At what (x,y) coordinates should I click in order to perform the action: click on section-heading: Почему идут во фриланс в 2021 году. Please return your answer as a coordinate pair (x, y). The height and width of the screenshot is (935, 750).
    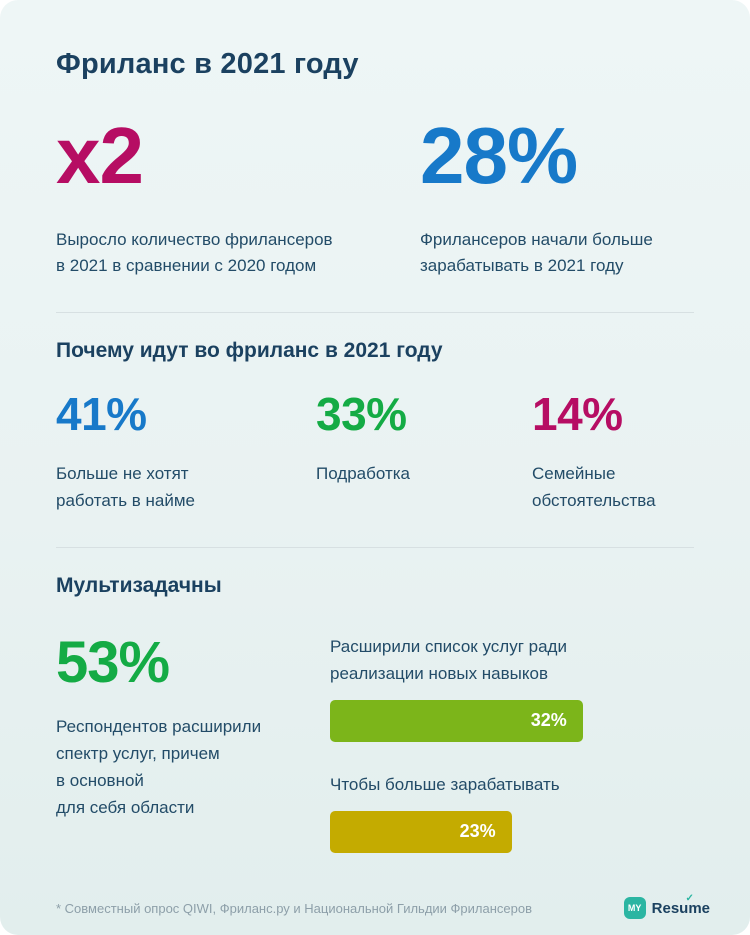
    Looking at the image, I should click on (249, 351).